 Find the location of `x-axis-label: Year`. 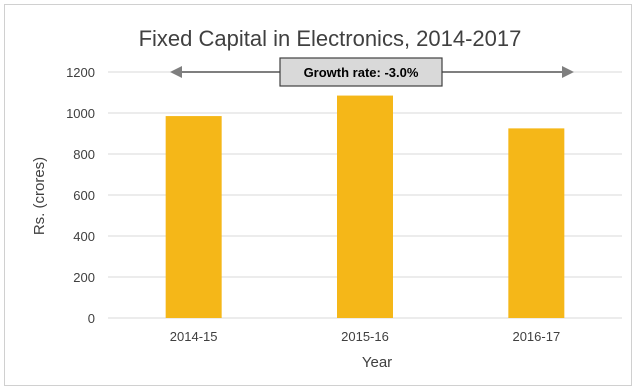

x-axis-label: Year is located at coordinates (377, 362).